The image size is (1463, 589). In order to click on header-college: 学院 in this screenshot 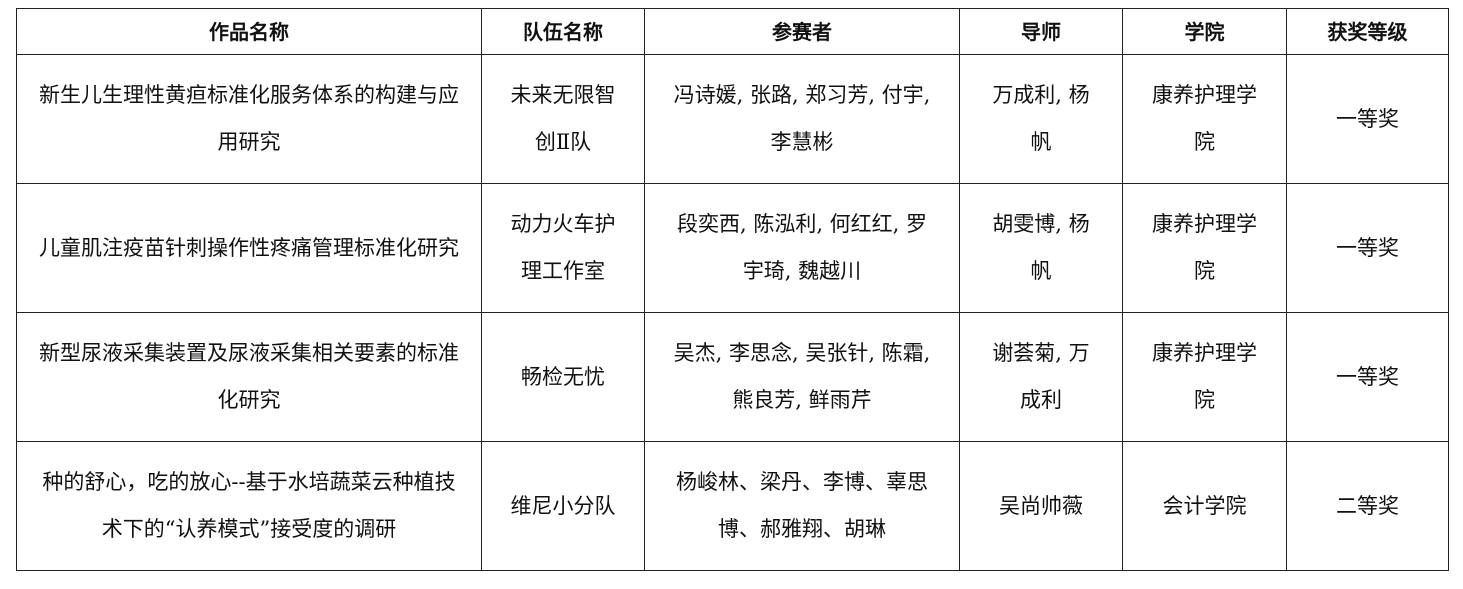, I will do `click(1204, 31)`.